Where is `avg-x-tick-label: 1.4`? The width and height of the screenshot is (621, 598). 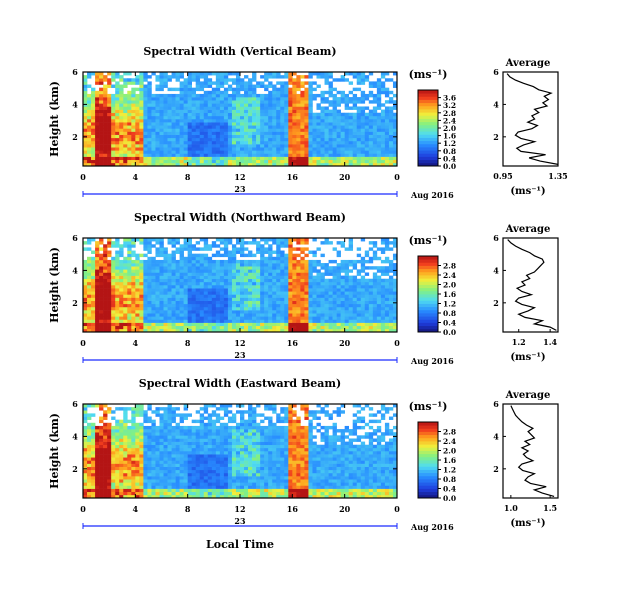 avg-x-tick-label: 1.4 is located at coordinates (550, 342).